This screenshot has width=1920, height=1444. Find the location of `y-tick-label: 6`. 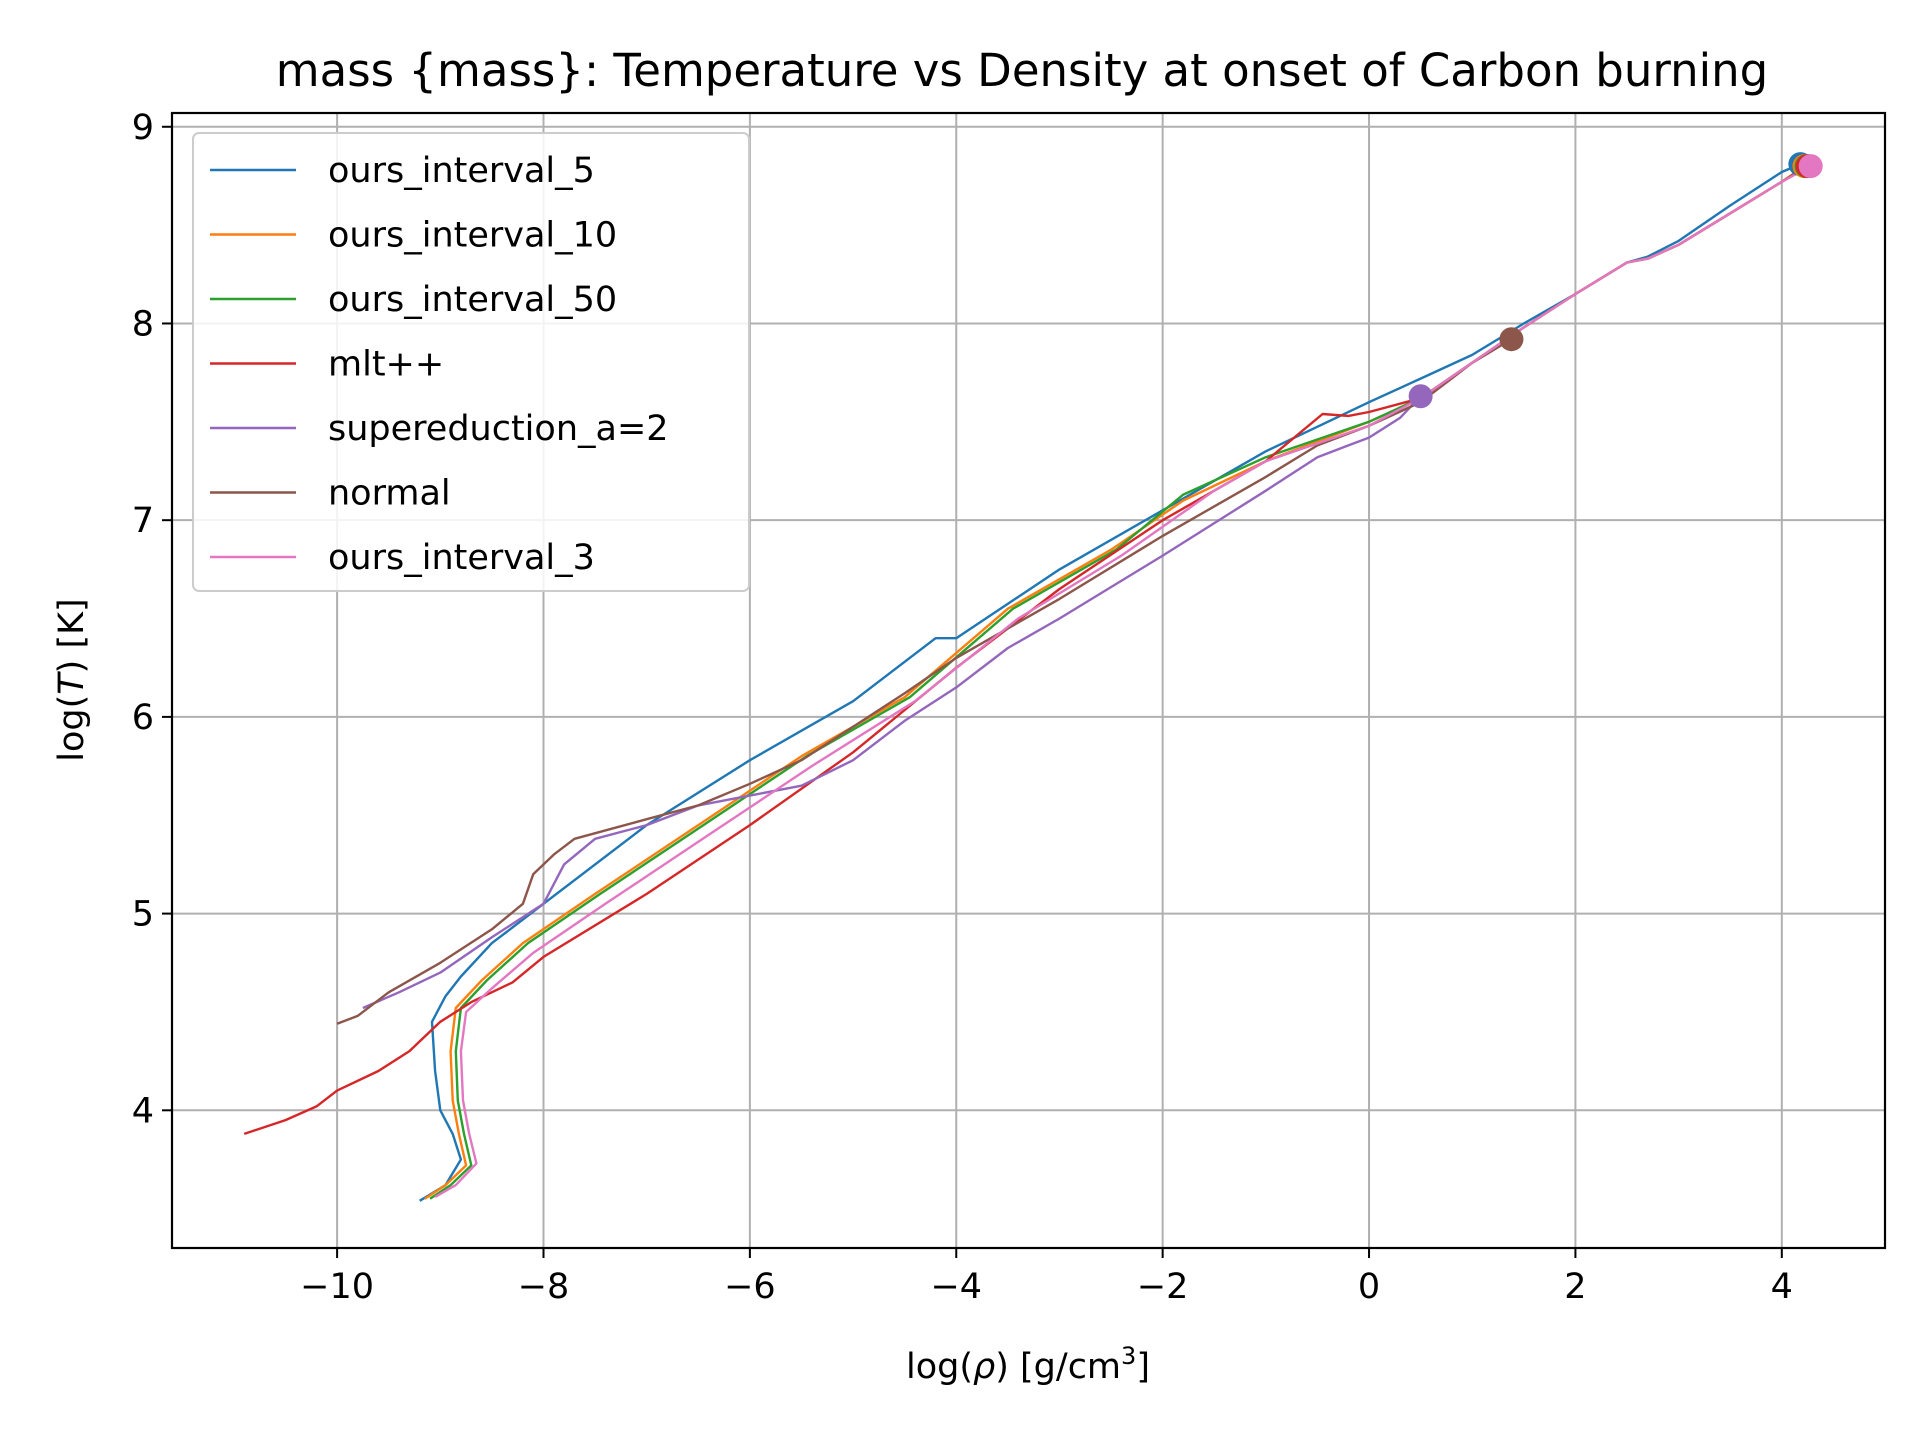

y-tick-label: 6 is located at coordinates (143, 718).